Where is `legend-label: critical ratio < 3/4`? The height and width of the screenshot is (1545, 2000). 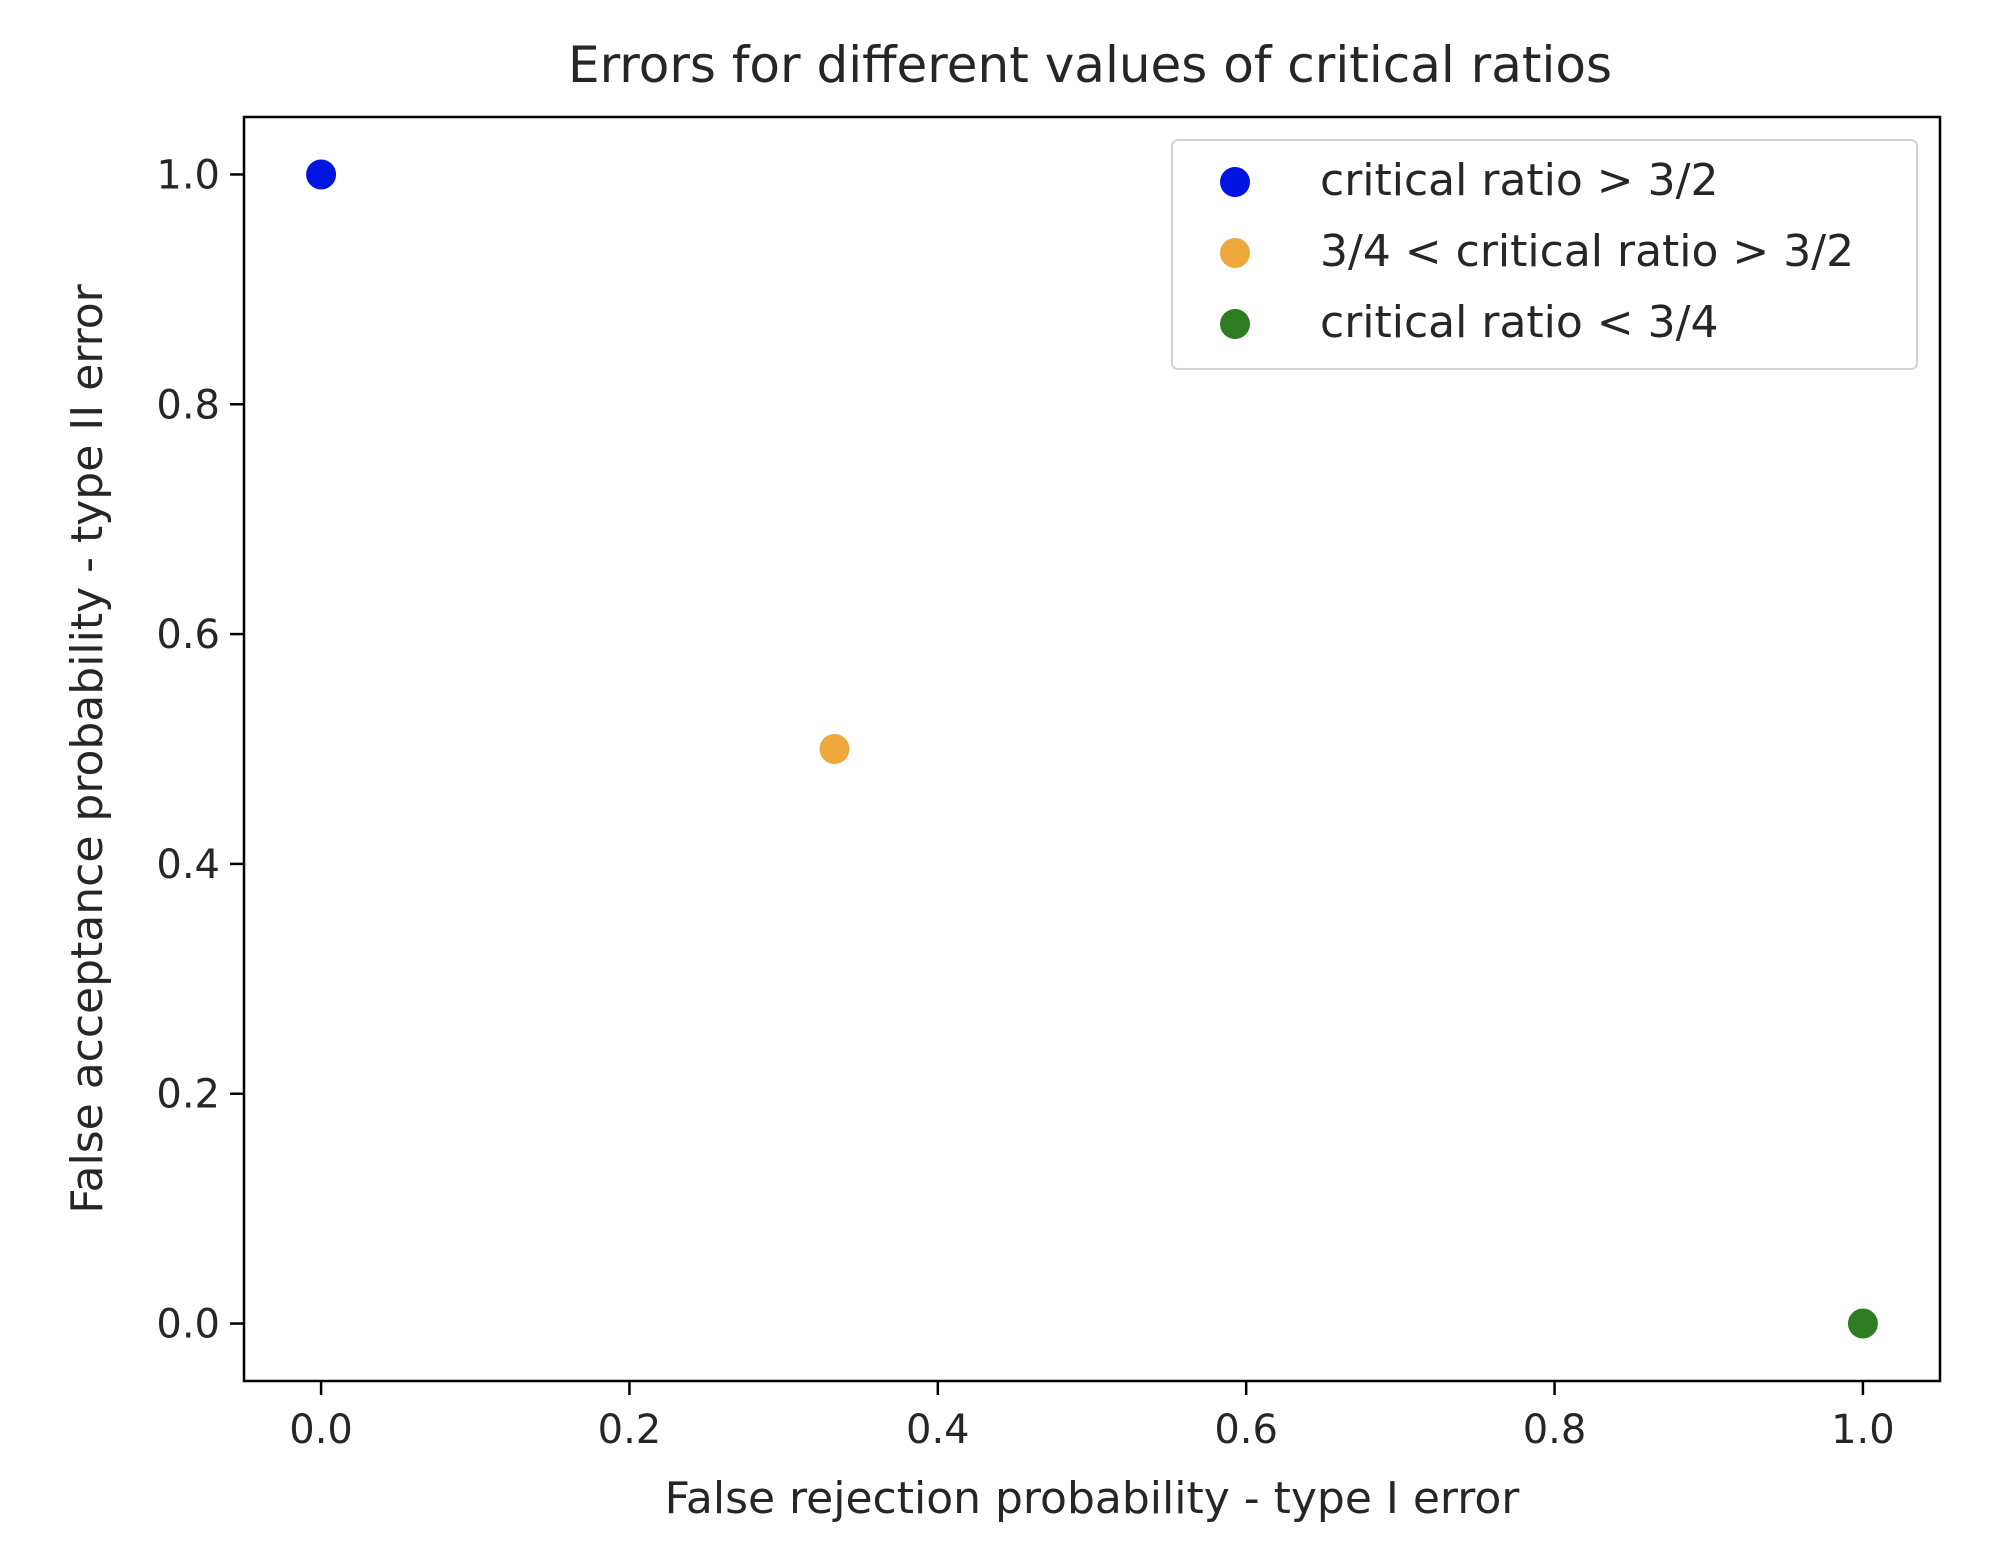
legend-label: critical ratio < 3/4 is located at coordinates (1519, 322).